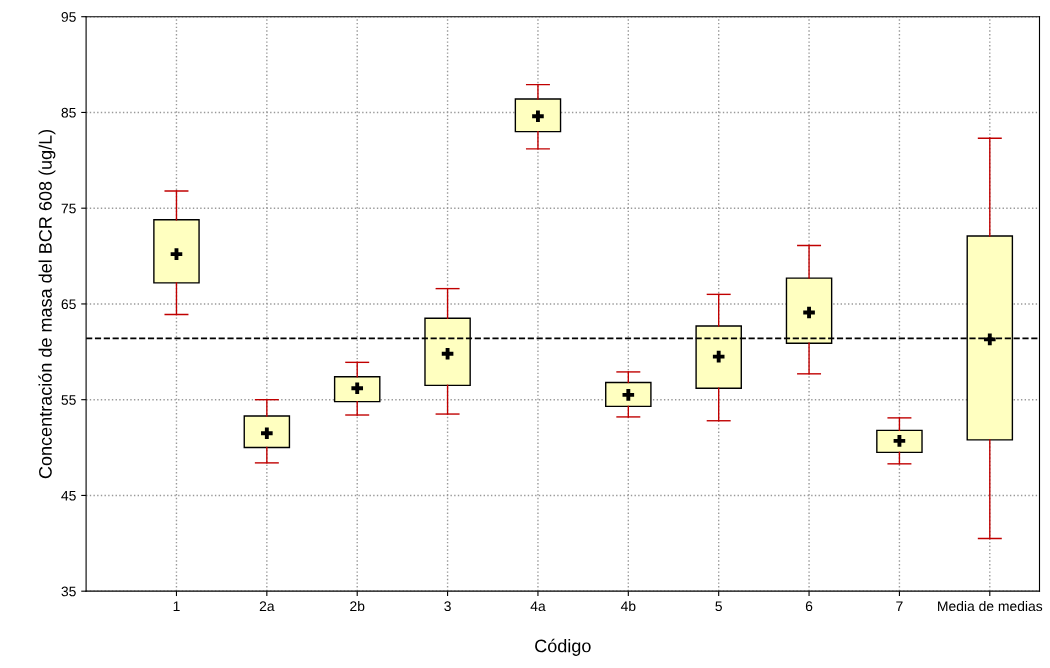 The height and width of the screenshot is (668, 1050). Describe the element at coordinates (176, 606) in the screenshot. I see `x-tick-label: 1` at that location.